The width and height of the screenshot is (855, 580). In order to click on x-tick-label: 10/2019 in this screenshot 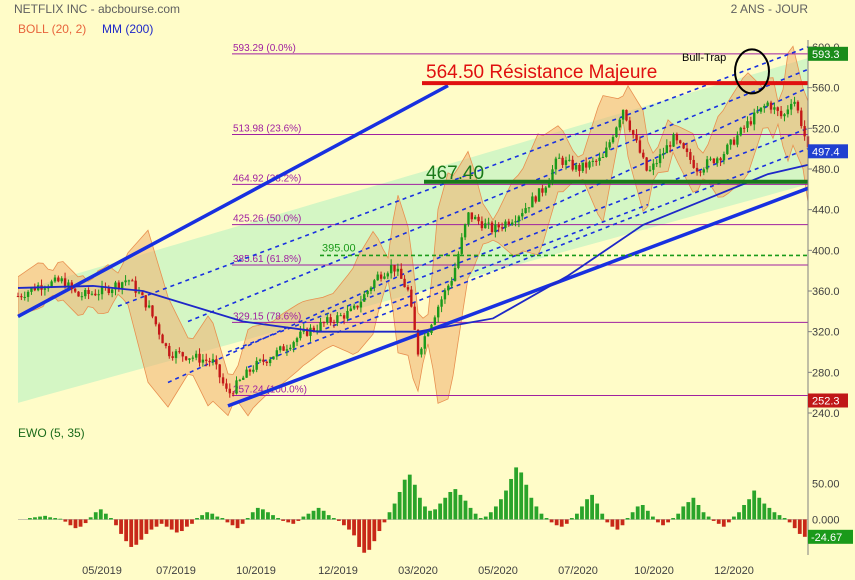, I will do `click(256, 571)`.